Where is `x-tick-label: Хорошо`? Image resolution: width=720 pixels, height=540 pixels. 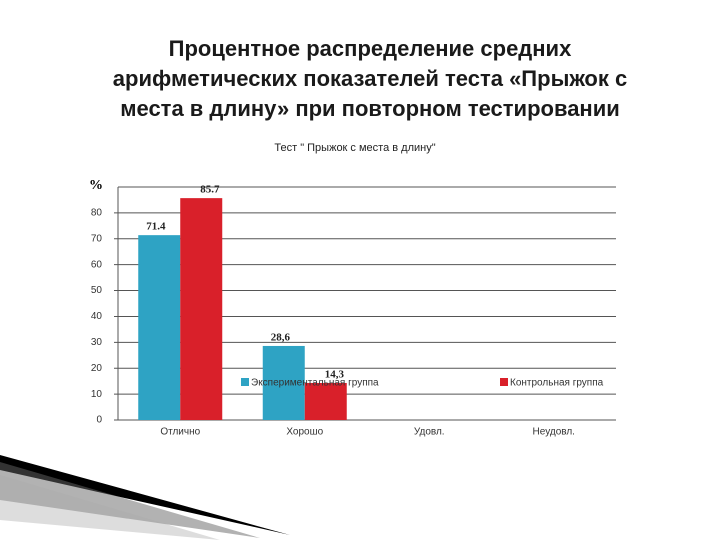 x-tick-label: Хорошо is located at coordinates (304, 432).